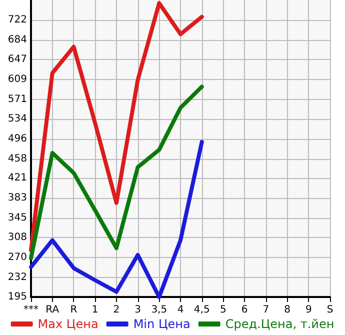 Image resolution: width=345 pixels, height=335 pixels. I want to click on x-tick-label: 3,5, so click(159, 310).